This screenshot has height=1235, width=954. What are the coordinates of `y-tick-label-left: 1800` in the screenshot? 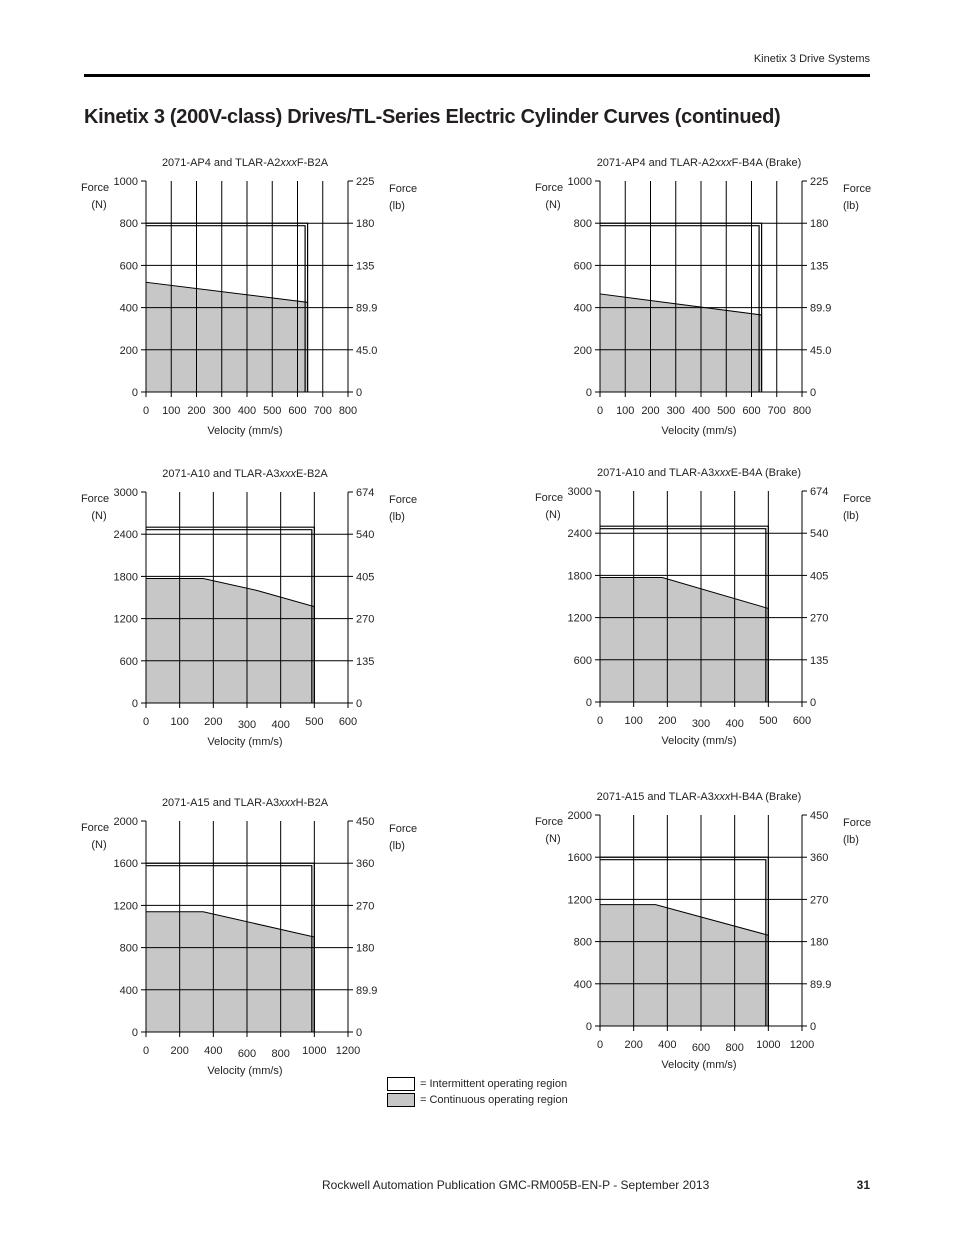 It's located at (126, 577).